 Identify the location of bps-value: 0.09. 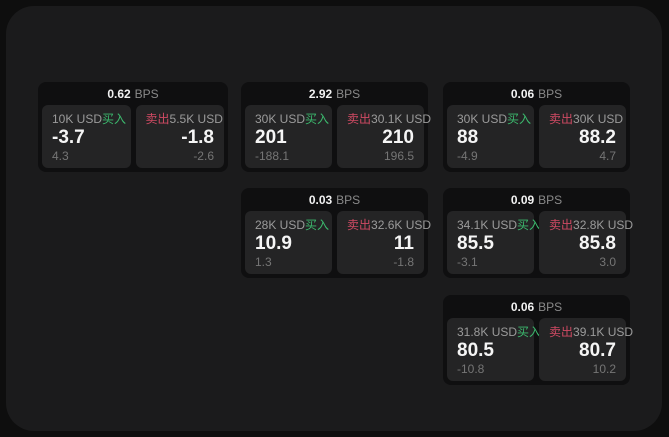
(522, 199).